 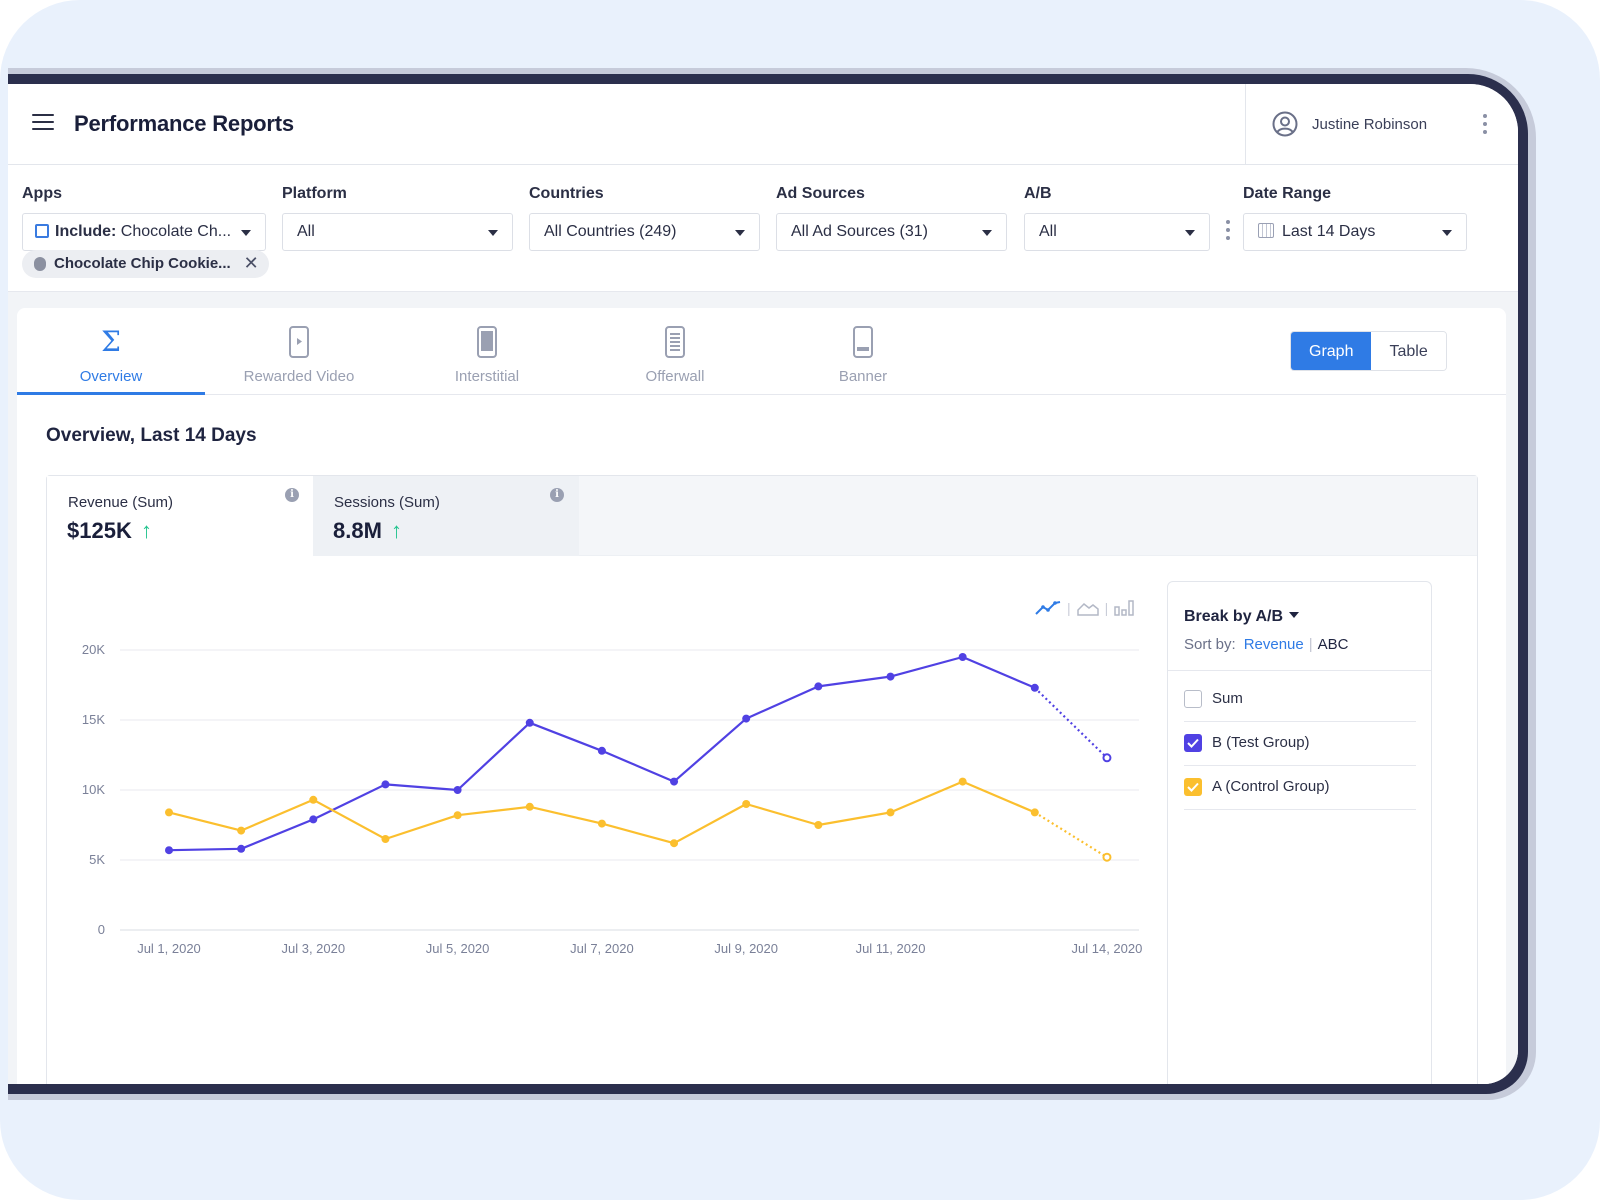 I want to click on trend-up-icon: ↑, so click(x=396, y=530).